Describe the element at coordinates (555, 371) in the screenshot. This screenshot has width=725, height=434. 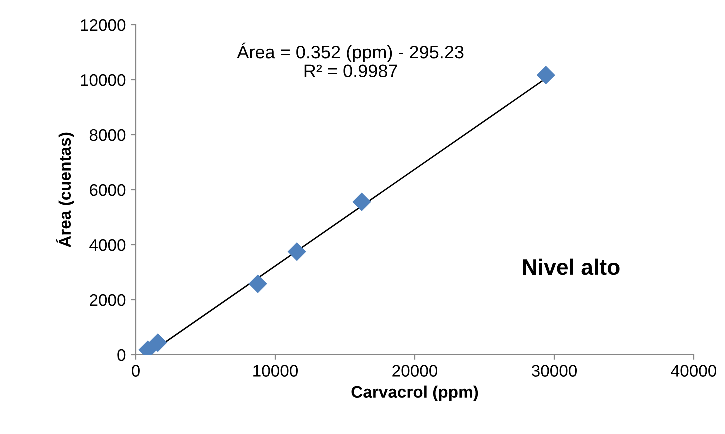
I see `x-tick-label: 30000` at that location.